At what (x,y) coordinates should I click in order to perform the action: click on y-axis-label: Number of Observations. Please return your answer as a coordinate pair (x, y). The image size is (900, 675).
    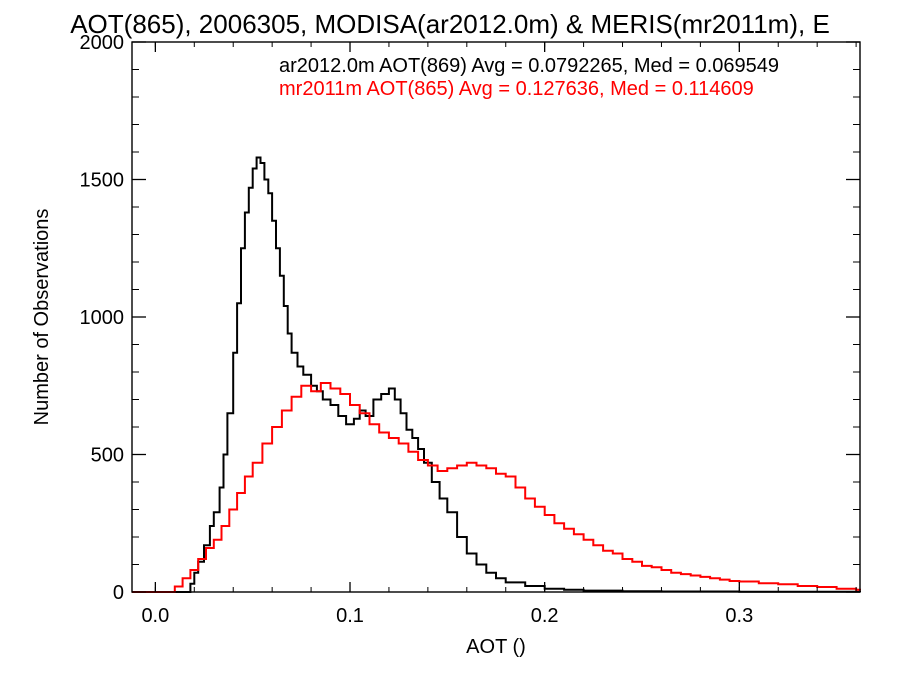
    Looking at the image, I should click on (42, 317).